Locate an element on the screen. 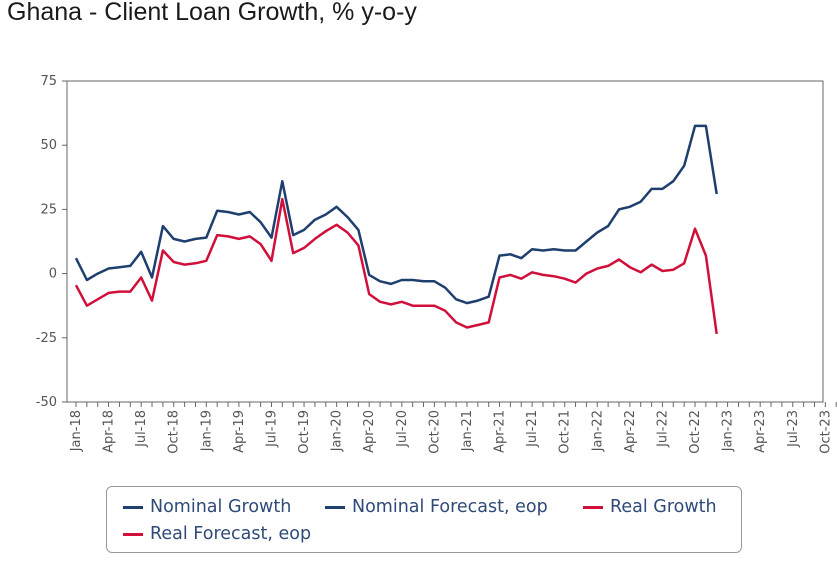 The image size is (837, 568). x-tick-label: Jan-20 is located at coordinates (337, 431).